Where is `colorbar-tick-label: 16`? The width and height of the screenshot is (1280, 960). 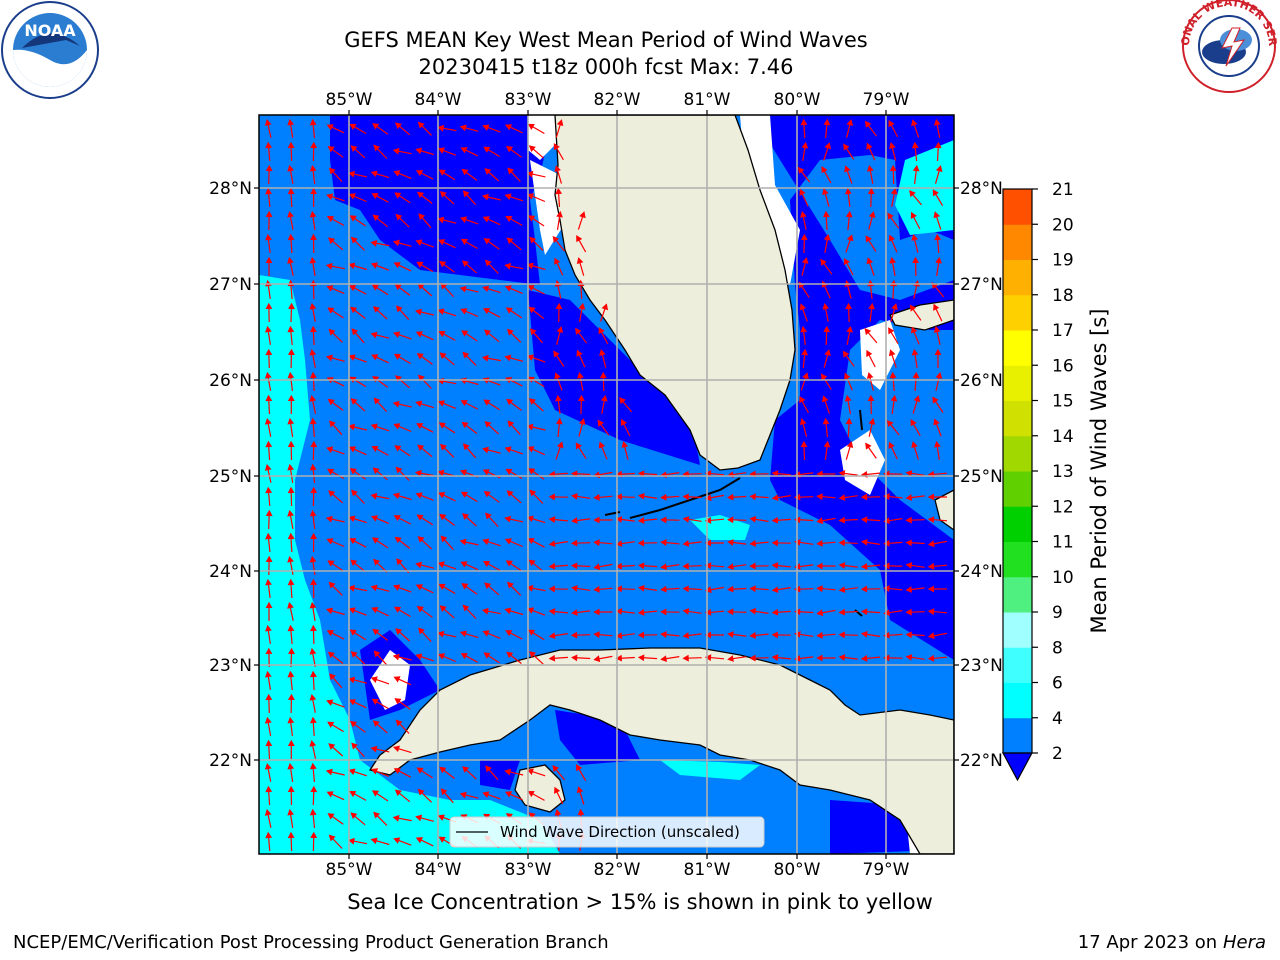
colorbar-tick-label: 16 is located at coordinates (1063, 366).